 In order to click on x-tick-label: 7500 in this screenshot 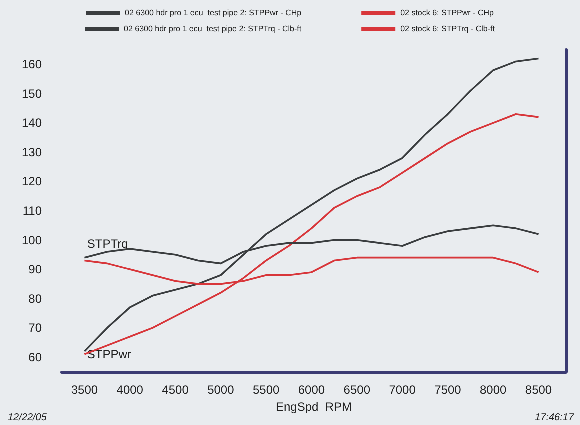, I will do `click(448, 390)`.